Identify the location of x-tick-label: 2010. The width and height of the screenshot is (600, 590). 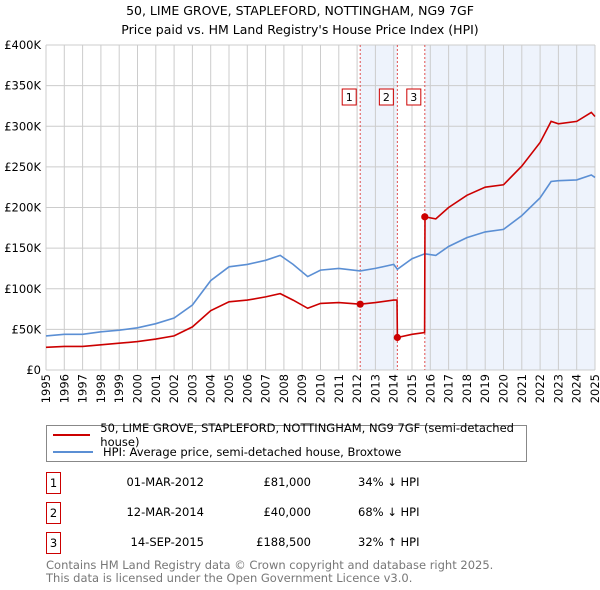
(321, 388).